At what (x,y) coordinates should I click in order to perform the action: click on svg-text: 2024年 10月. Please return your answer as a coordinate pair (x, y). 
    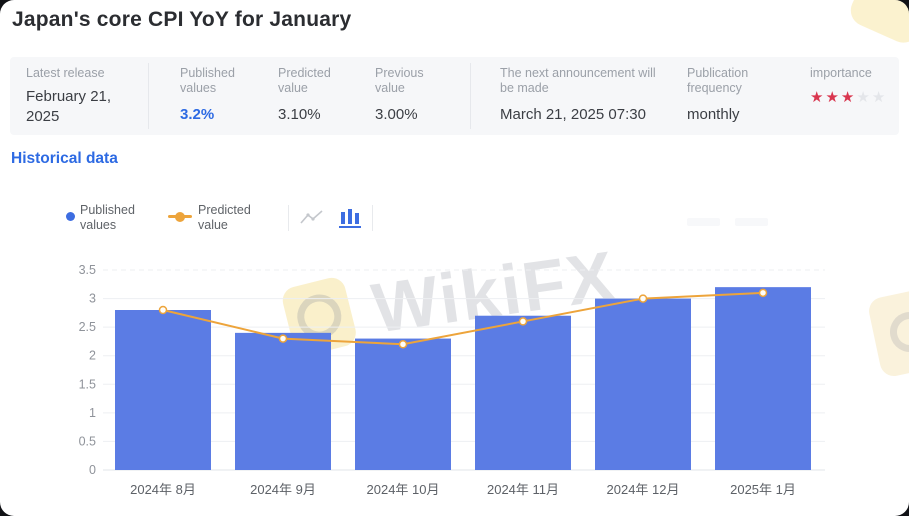
    Looking at the image, I should click on (403, 489).